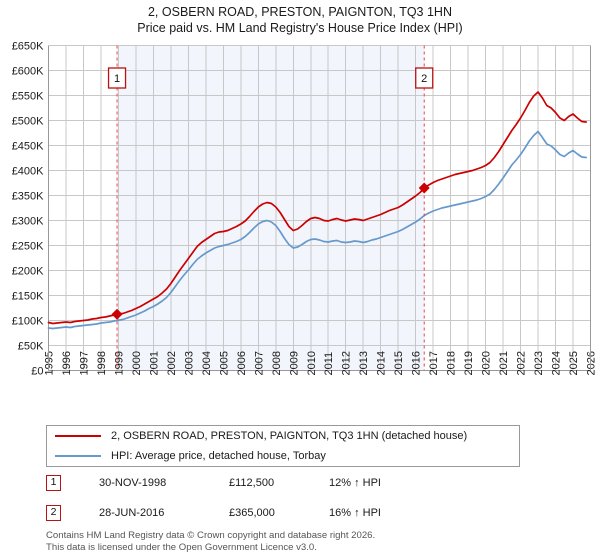 Image resolution: width=600 pixels, height=560 pixels. What do you see at coordinates (132, 513) in the screenshot?
I see `transaction-date-2: 28-JUN-2016` at bounding box center [132, 513].